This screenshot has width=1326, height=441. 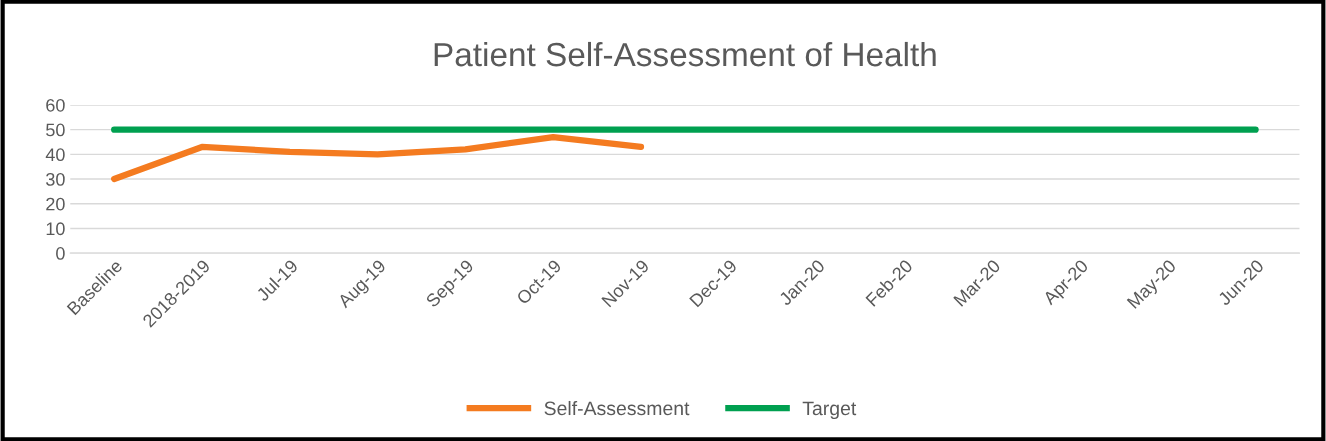 What do you see at coordinates (617, 408) in the screenshot?
I see `legend-label: Self-Assessment` at bounding box center [617, 408].